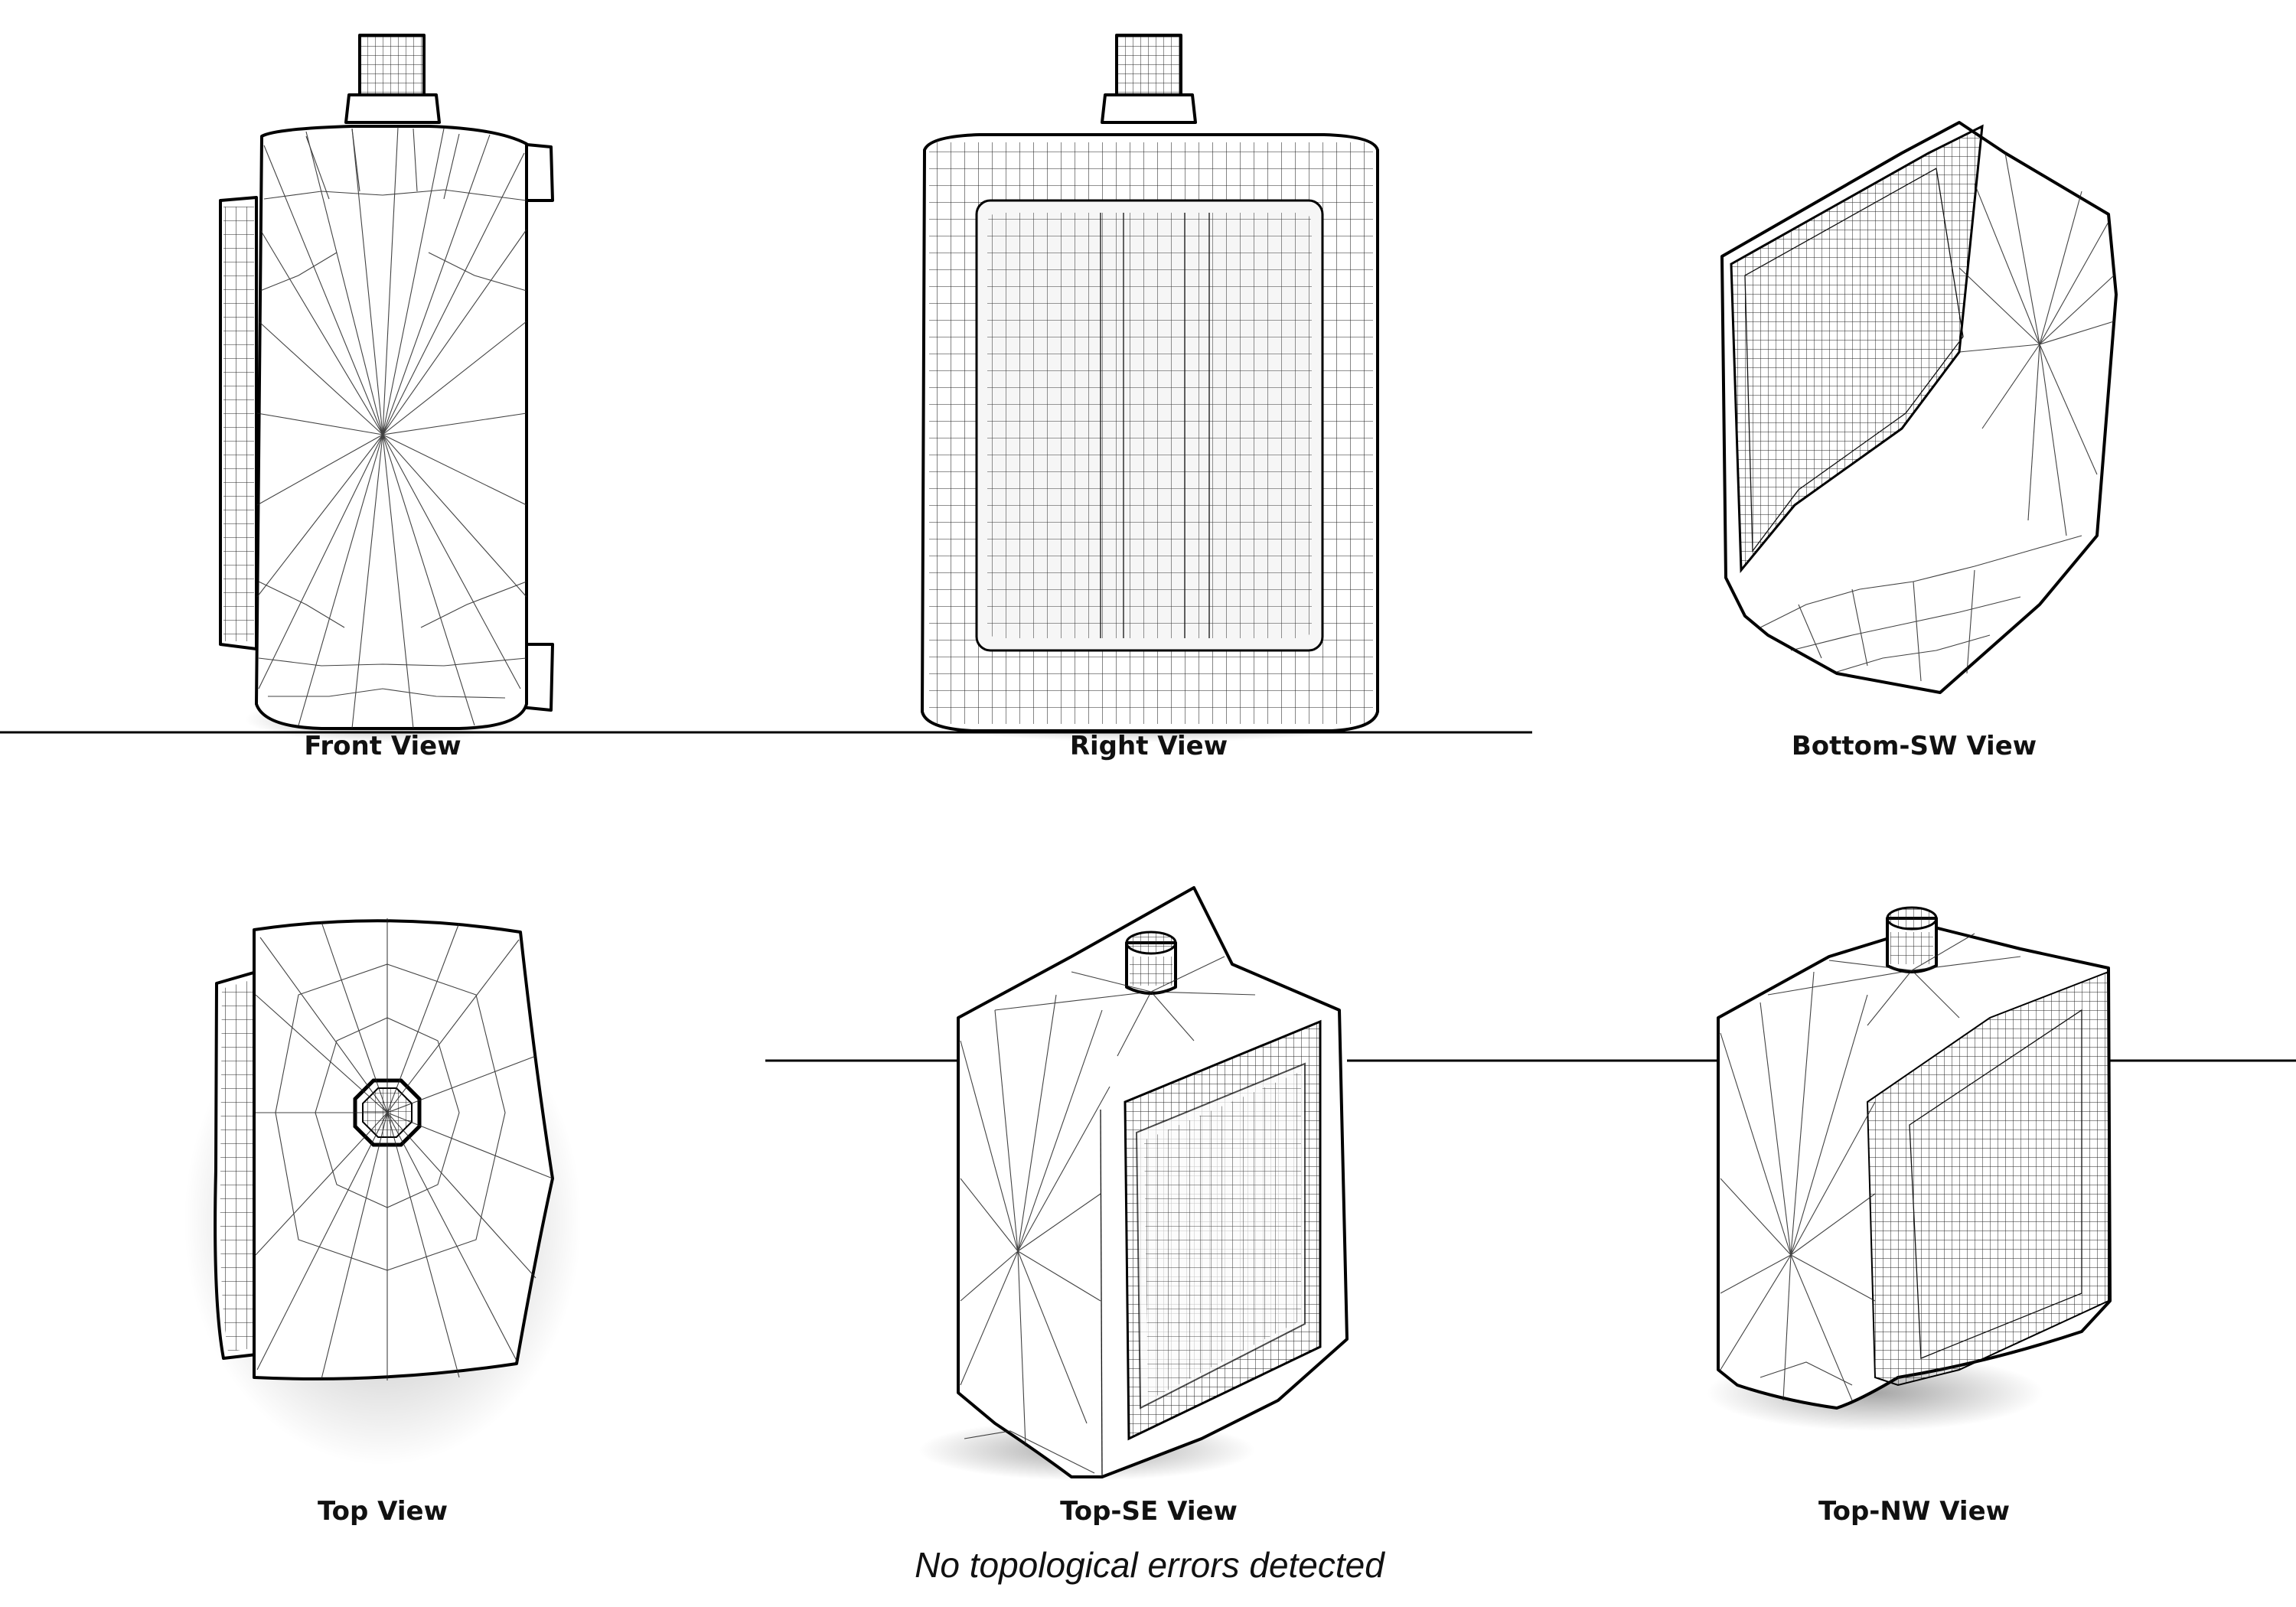  Describe the element at coordinates (1919, 407) in the screenshot. I see `bottom-sw-view-model` at that location.